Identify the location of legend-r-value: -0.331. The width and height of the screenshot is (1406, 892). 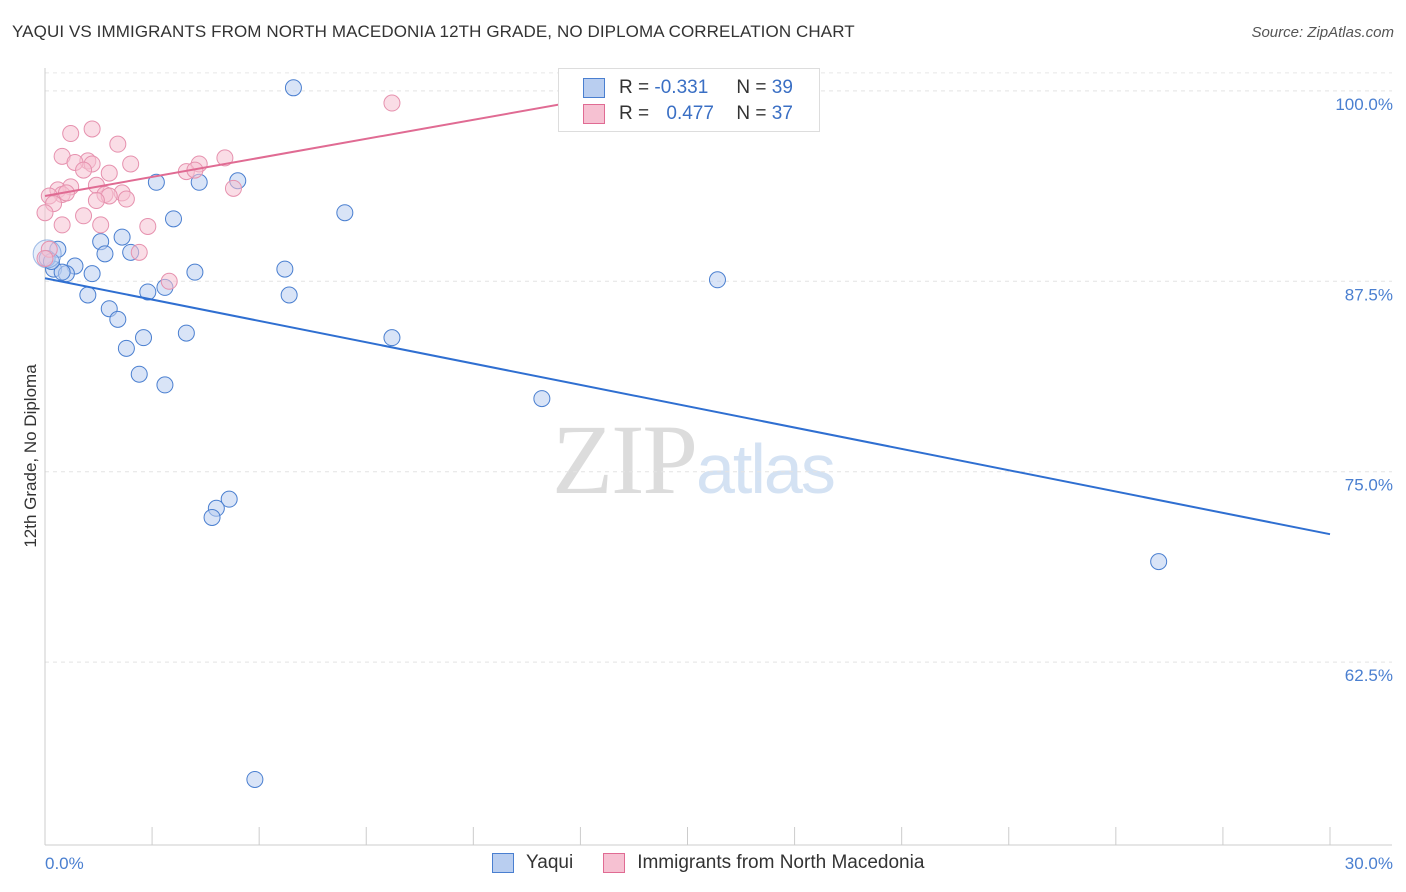
(681, 87).